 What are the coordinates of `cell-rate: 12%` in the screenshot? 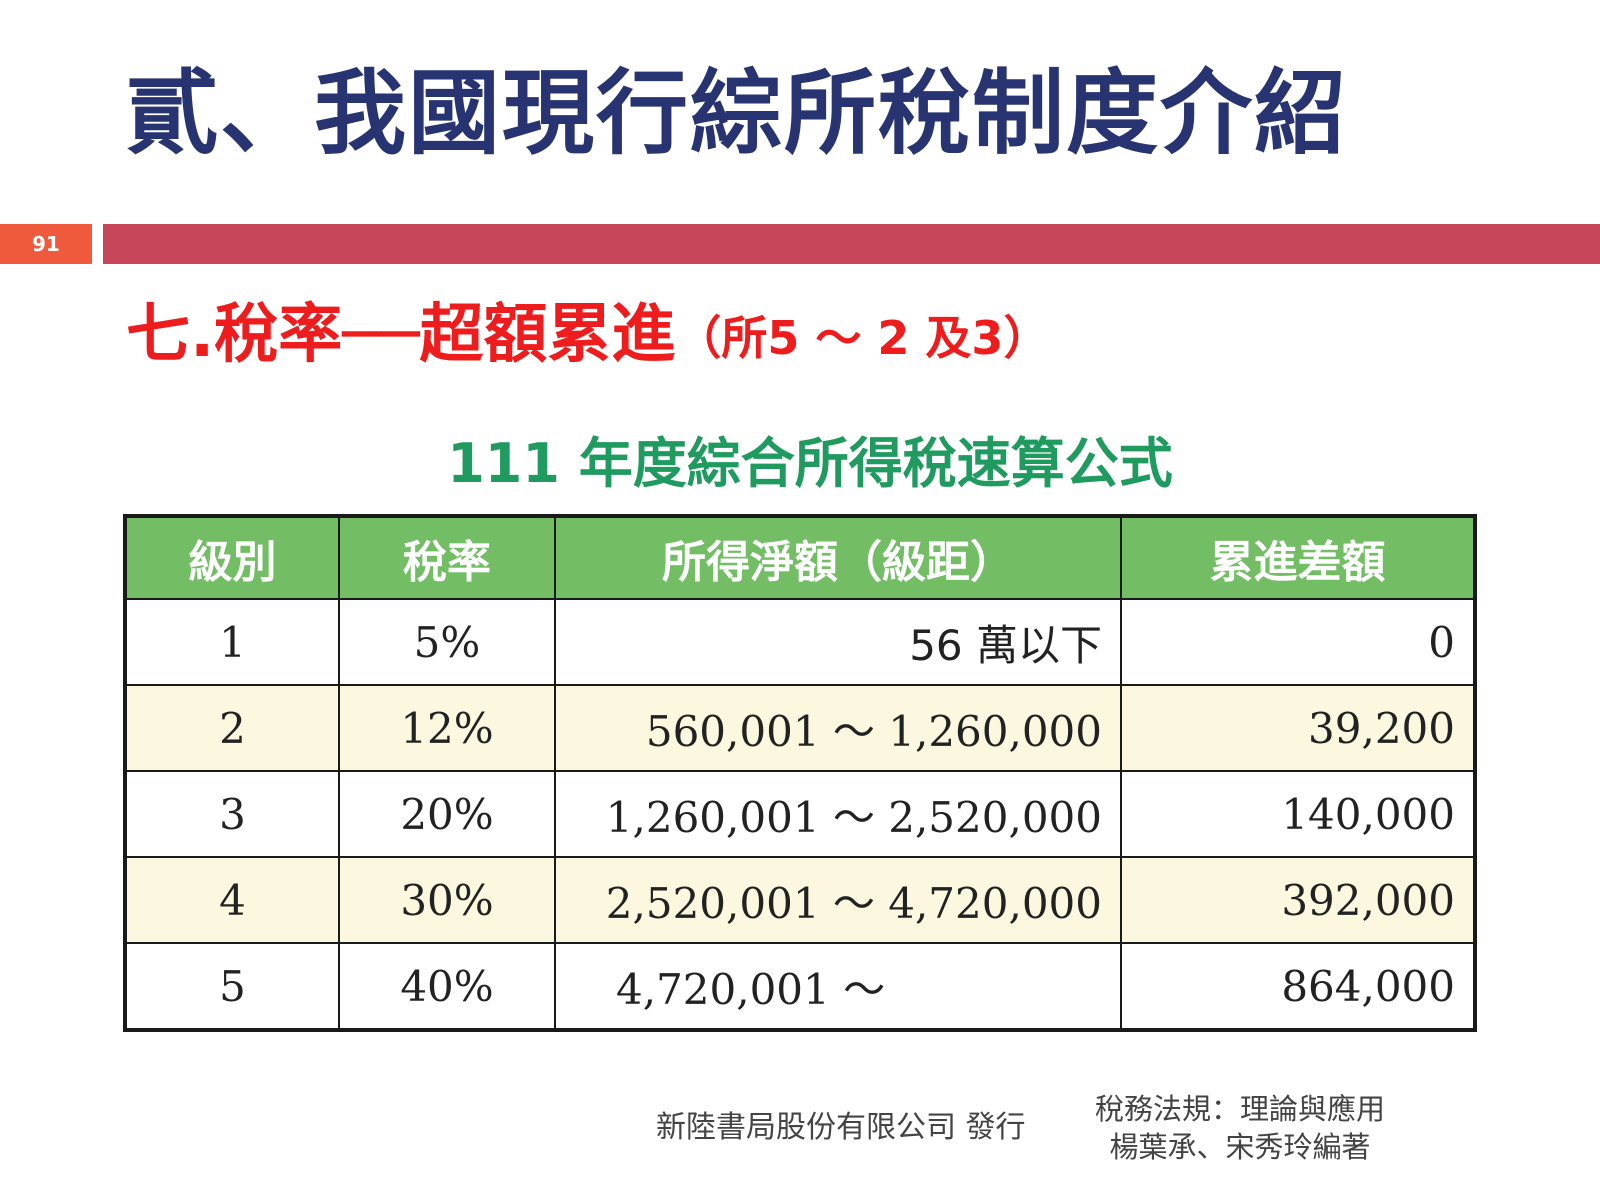 It's located at (447, 728).